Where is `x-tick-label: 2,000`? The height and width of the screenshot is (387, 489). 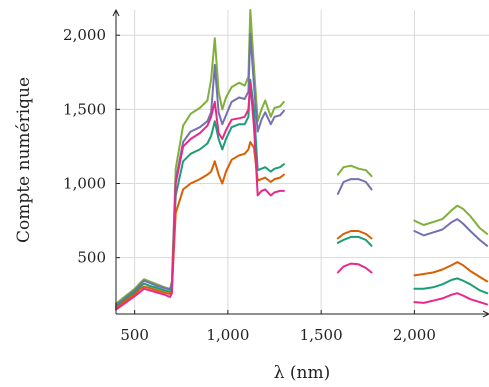 x-tick-label: 2,000 is located at coordinates (414, 335).